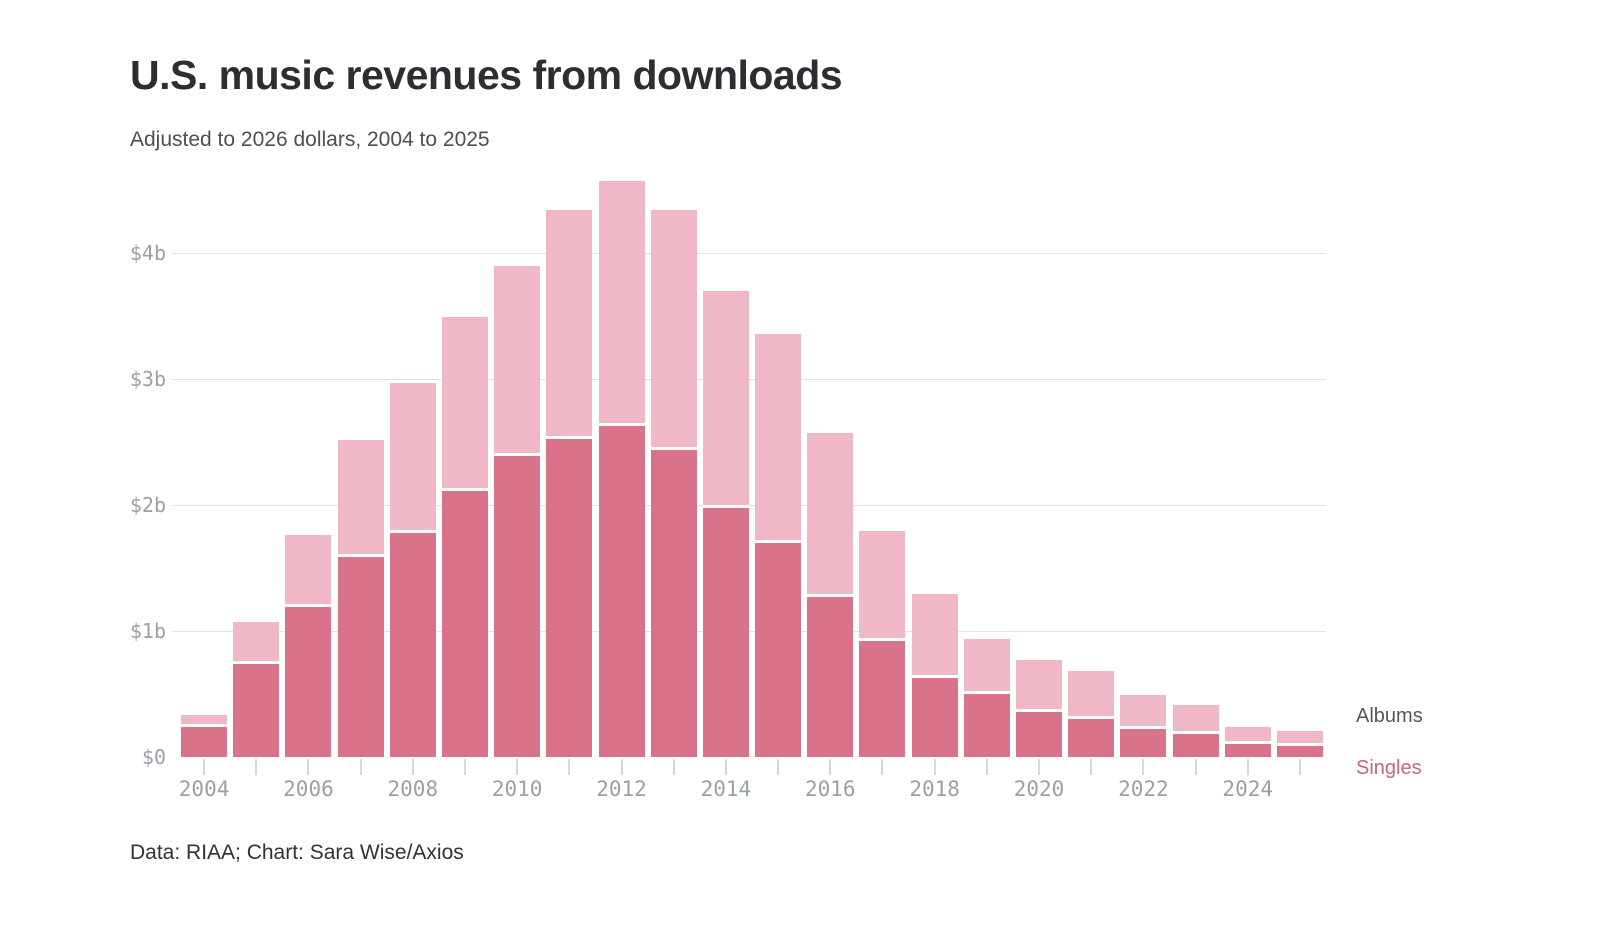  I want to click on bar-segment-albums-2006, so click(308, 571).